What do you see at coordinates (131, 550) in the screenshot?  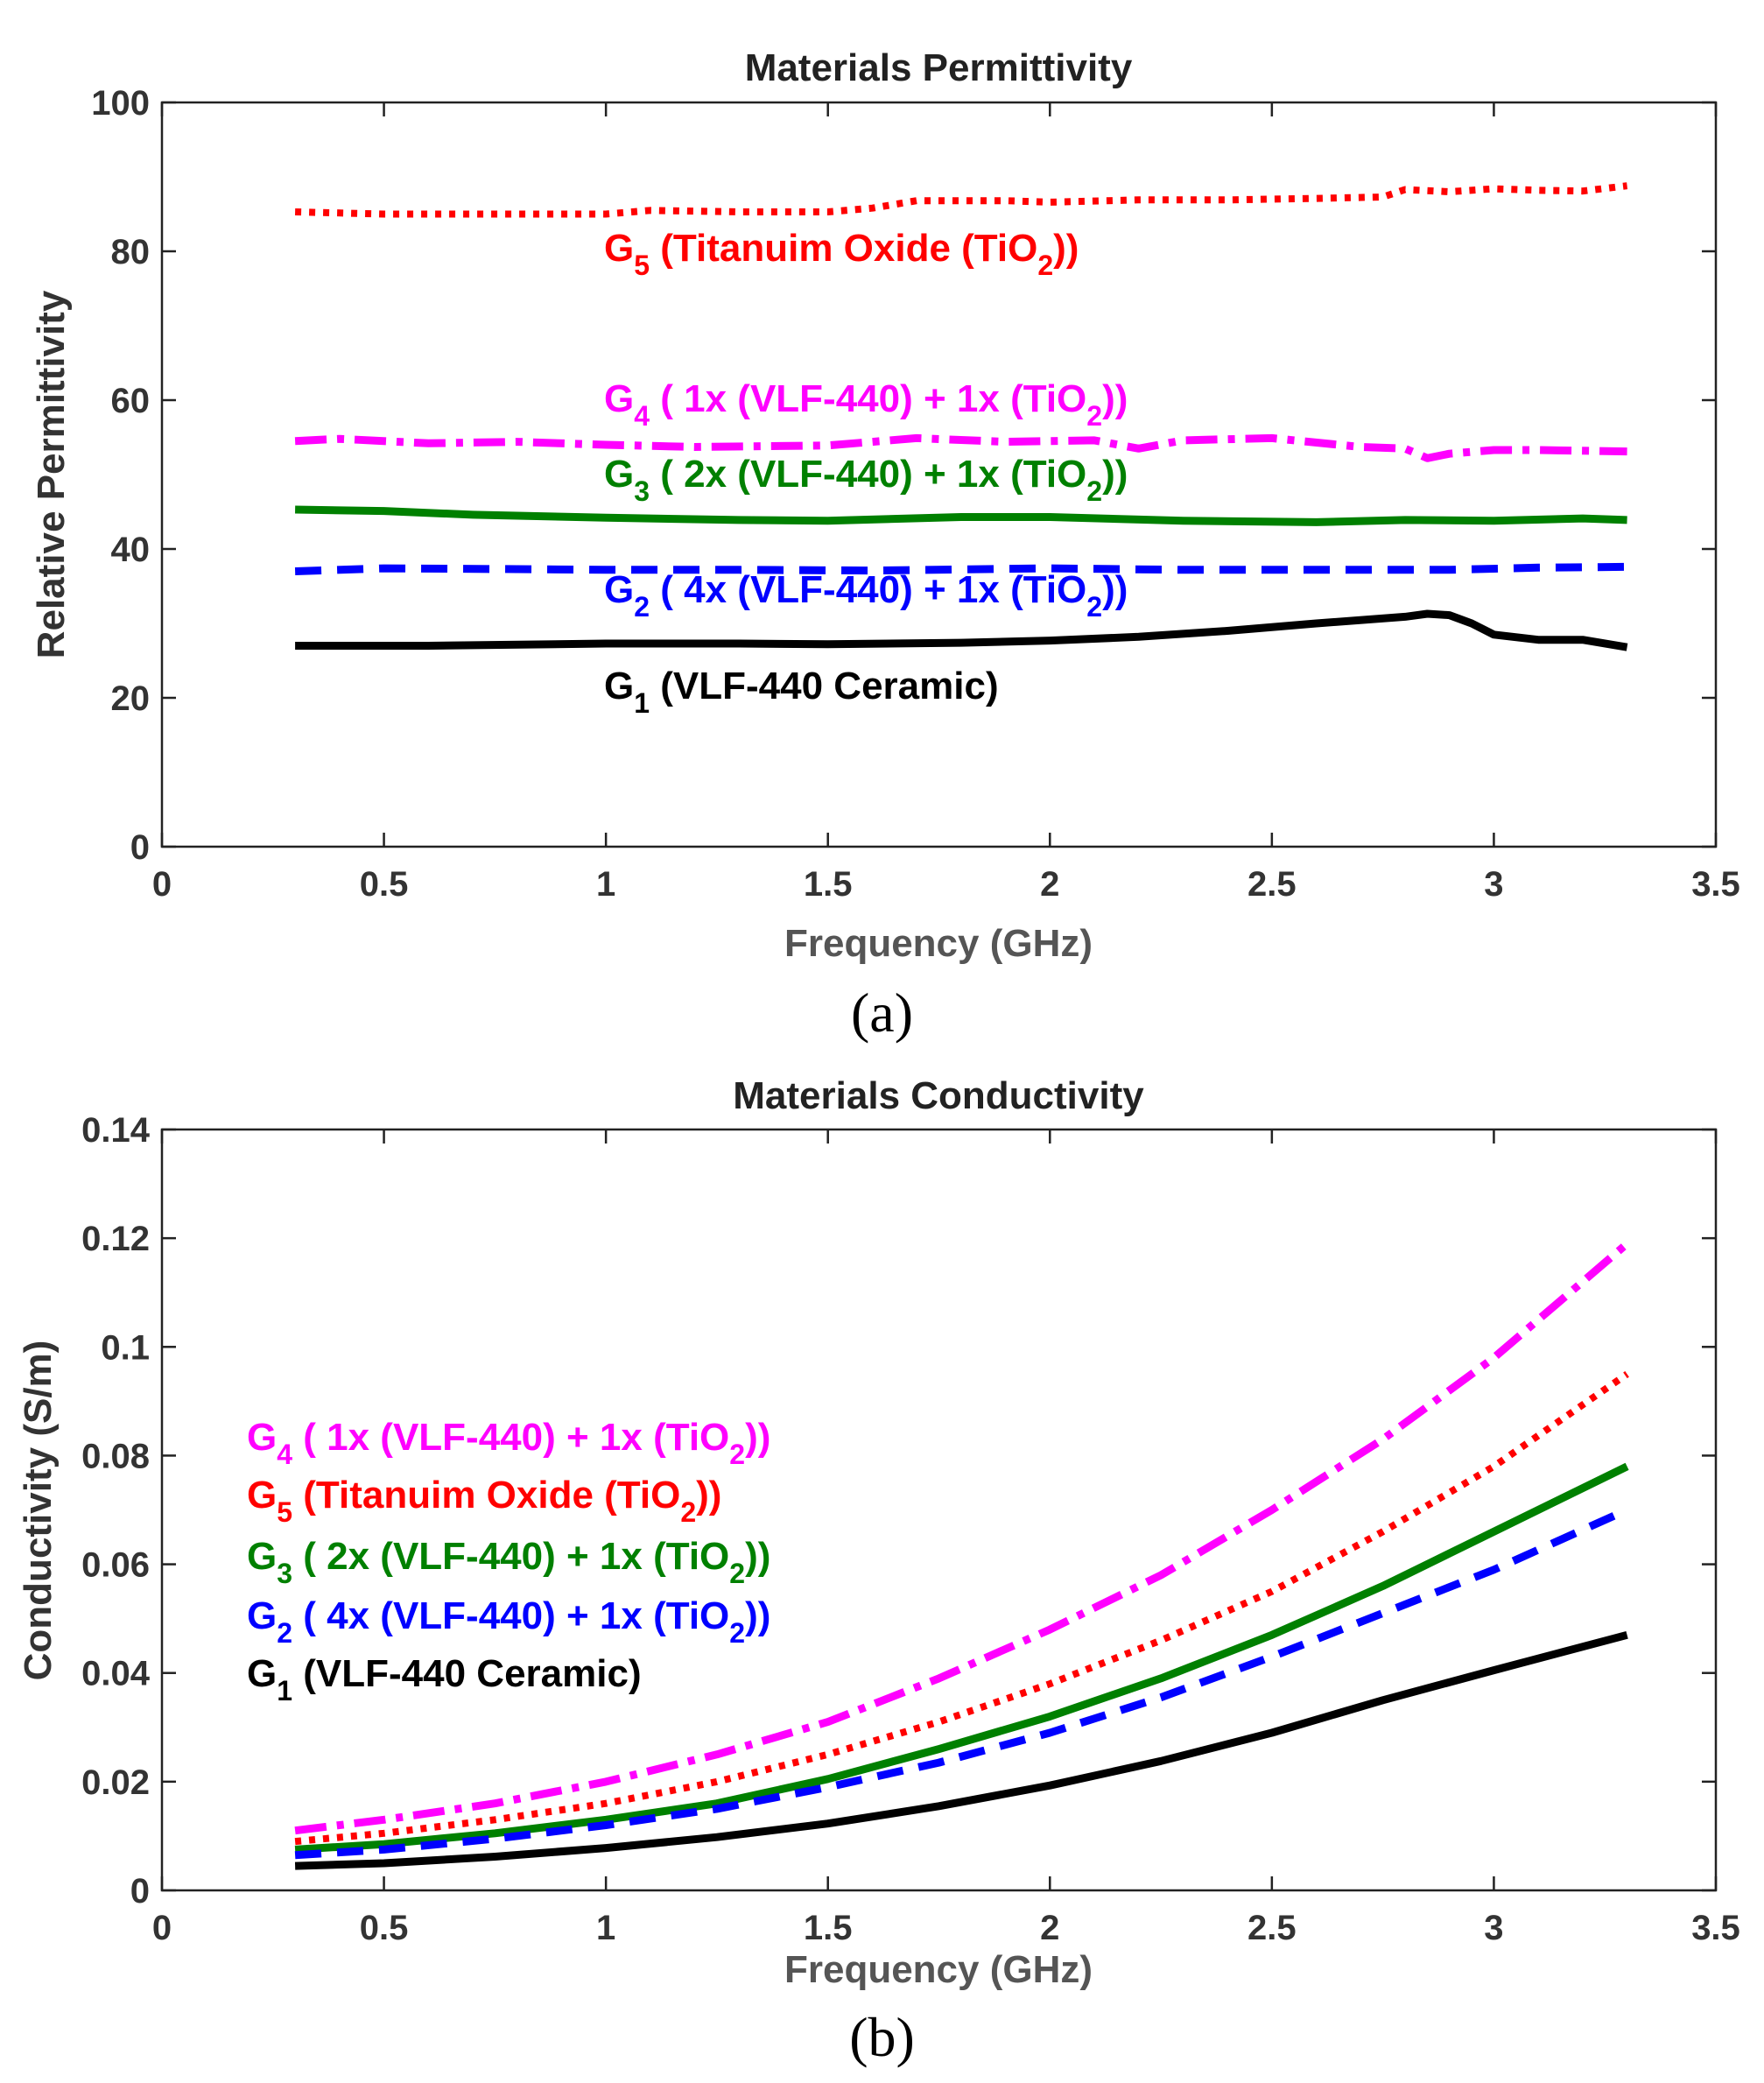 I see `y-tick-label: 40` at bounding box center [131, 550].